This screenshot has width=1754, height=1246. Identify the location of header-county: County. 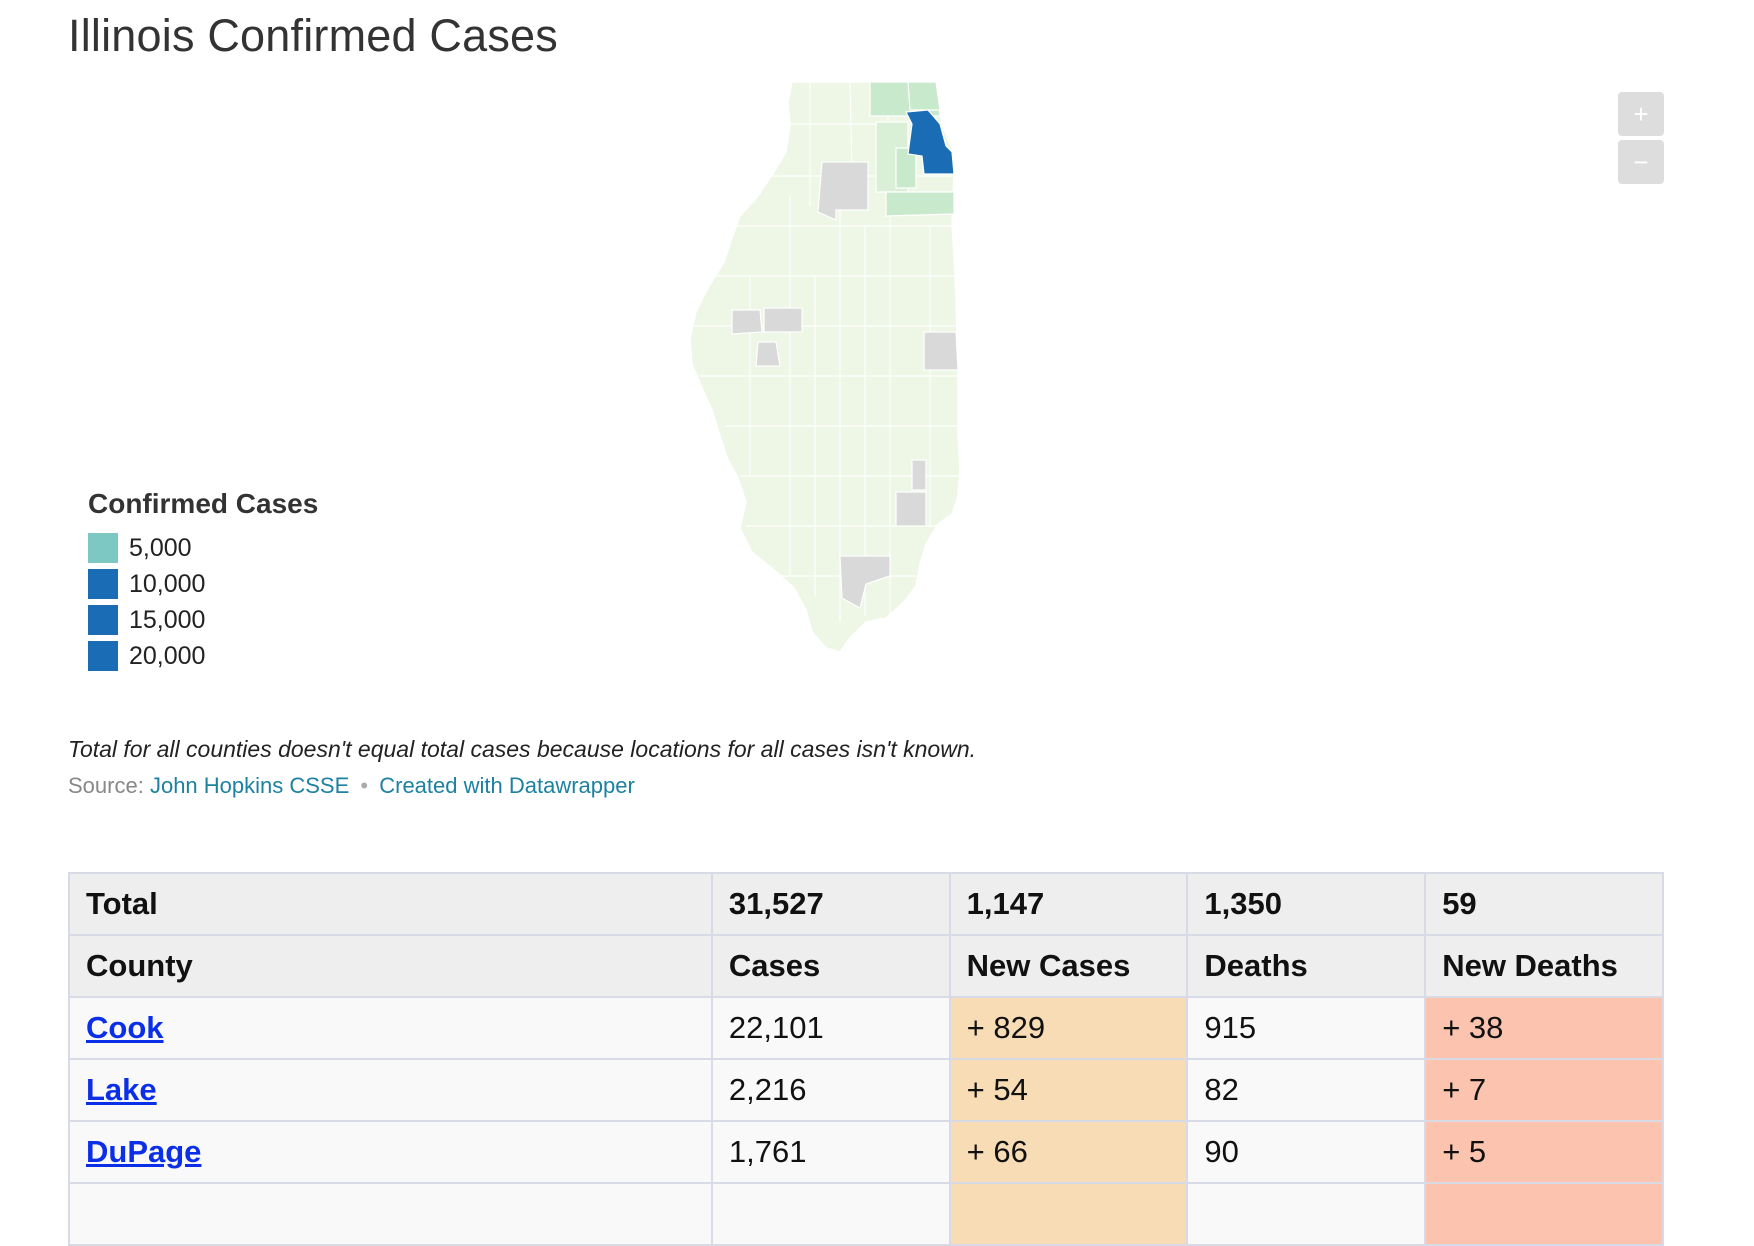
(390, 966).